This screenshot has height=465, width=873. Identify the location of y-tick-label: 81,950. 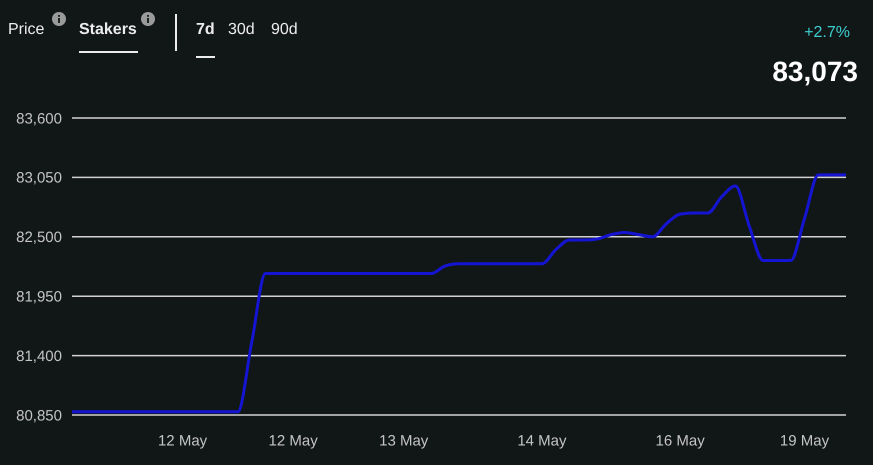
(39, 297).